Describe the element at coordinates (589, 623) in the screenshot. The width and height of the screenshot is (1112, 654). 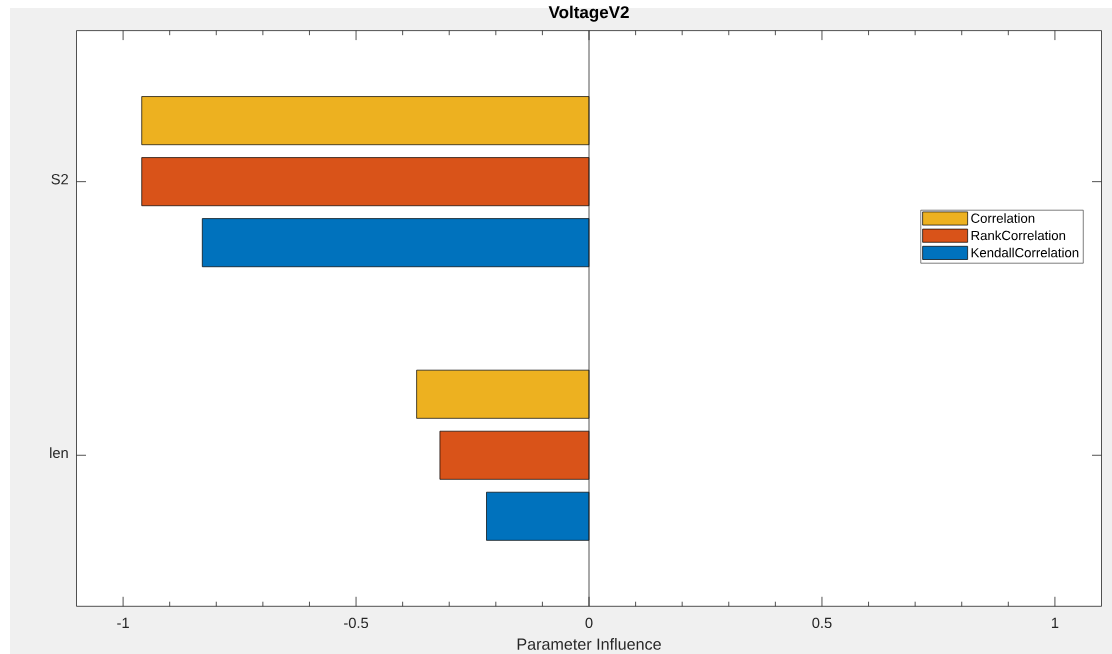
I see `x-tick-label: 0` at that location.